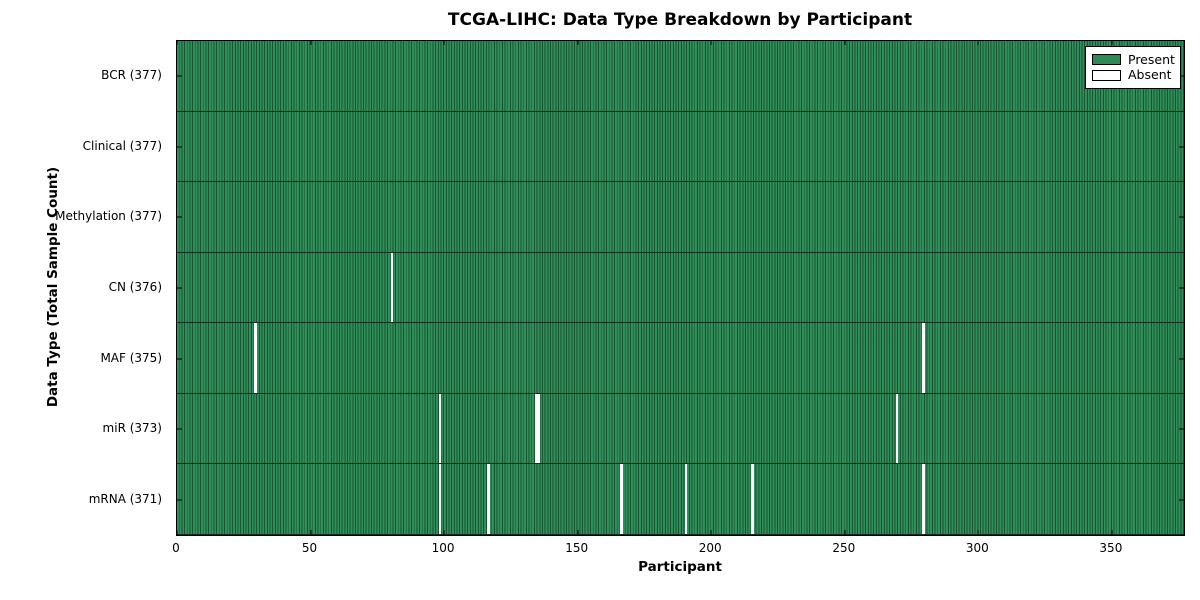 The width and height of the screenshot is (1200, 600). What do you see at coordinates (131, 75) in the screenshot?
I see `y-tick-label-BCR: BCR (377)` at bounding box center [131, 75].